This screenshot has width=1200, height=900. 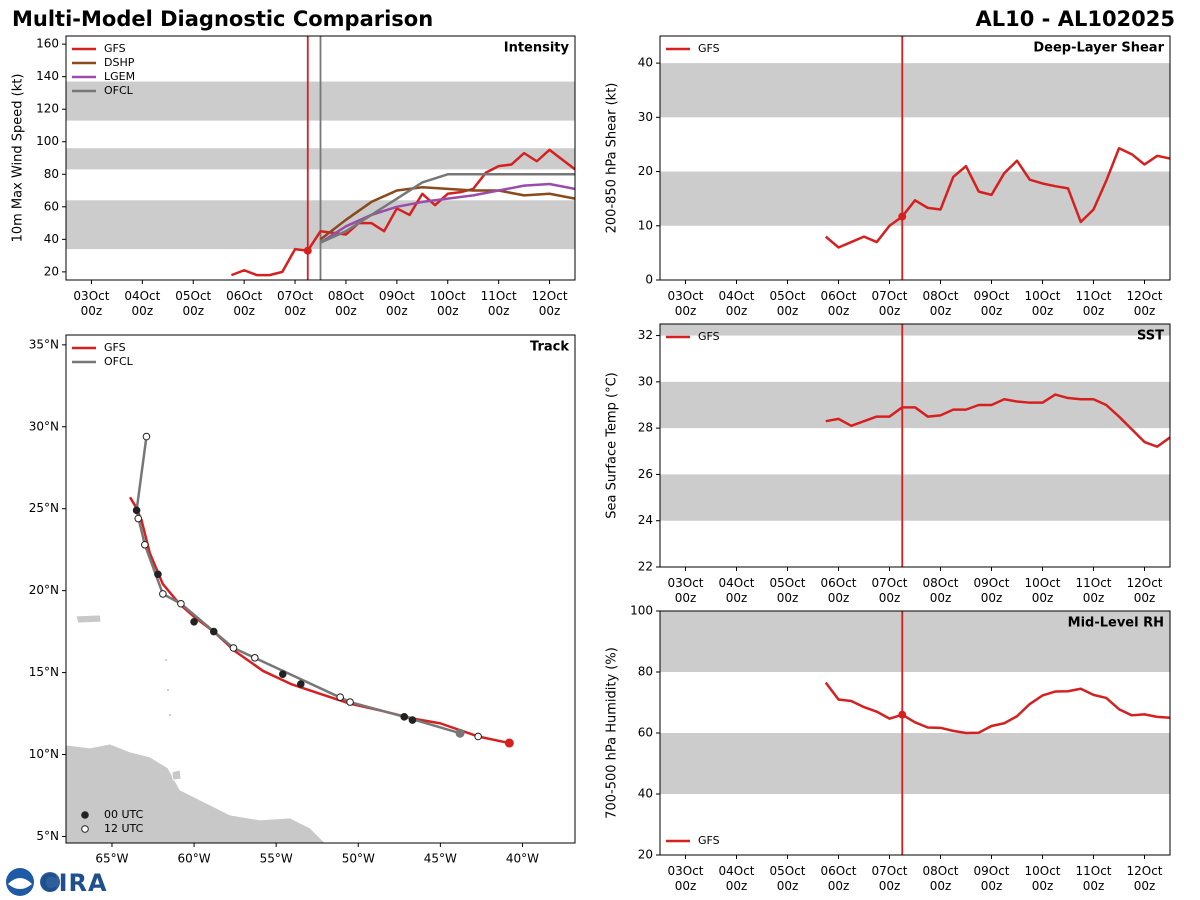 I want to click on storm-id: AL10 - AL102025, so click(x=1076, y=19).